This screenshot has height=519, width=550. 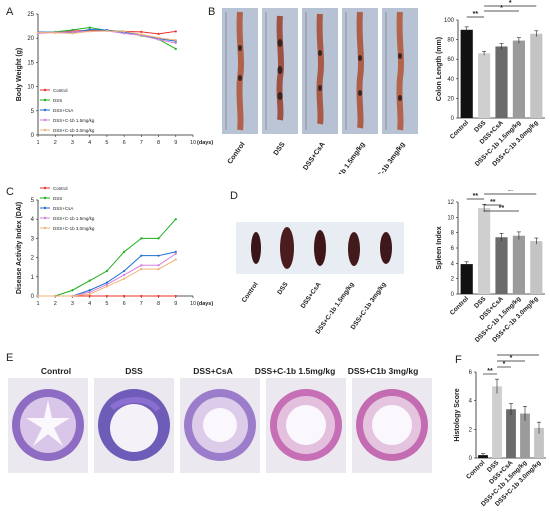 I want to click on panel-letter-b: B, so click(x=212, y=12).